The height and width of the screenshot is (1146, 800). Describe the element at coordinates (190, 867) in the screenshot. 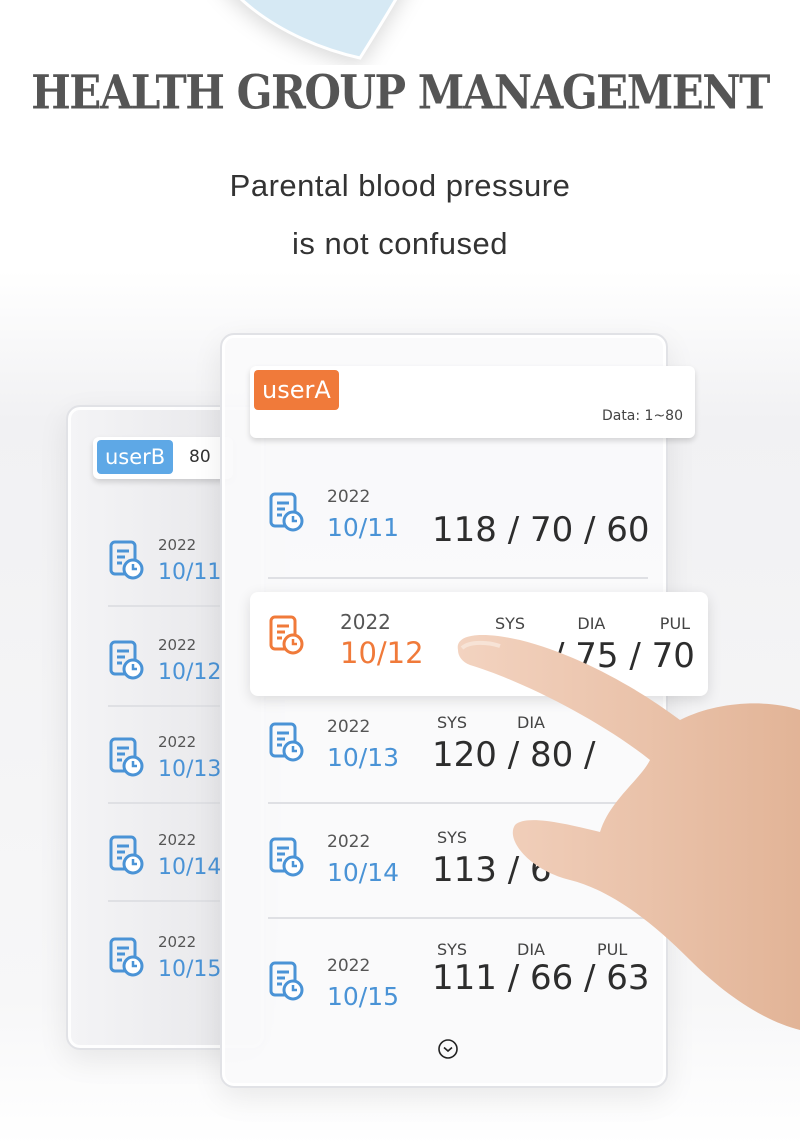

I see `user-b-record-date: 10/14` at that location.